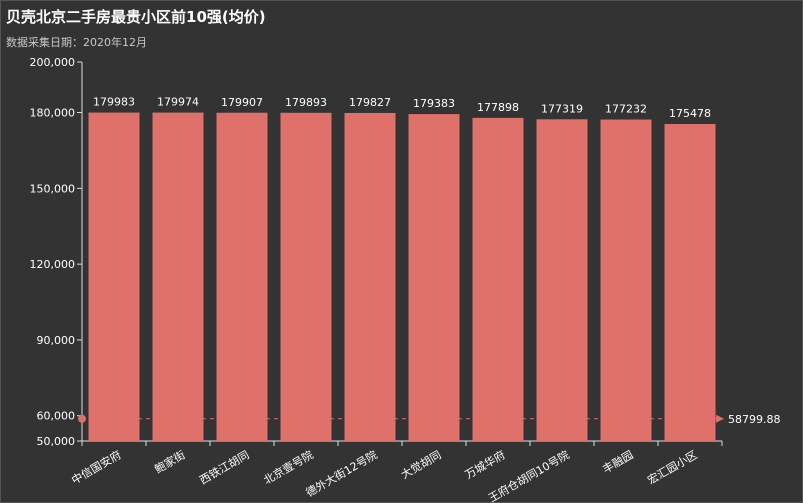  What do you see at coordinates (690, 113) in the screenshot?
I see `bar-value-label: 175478` at bounding box center [690, 113].